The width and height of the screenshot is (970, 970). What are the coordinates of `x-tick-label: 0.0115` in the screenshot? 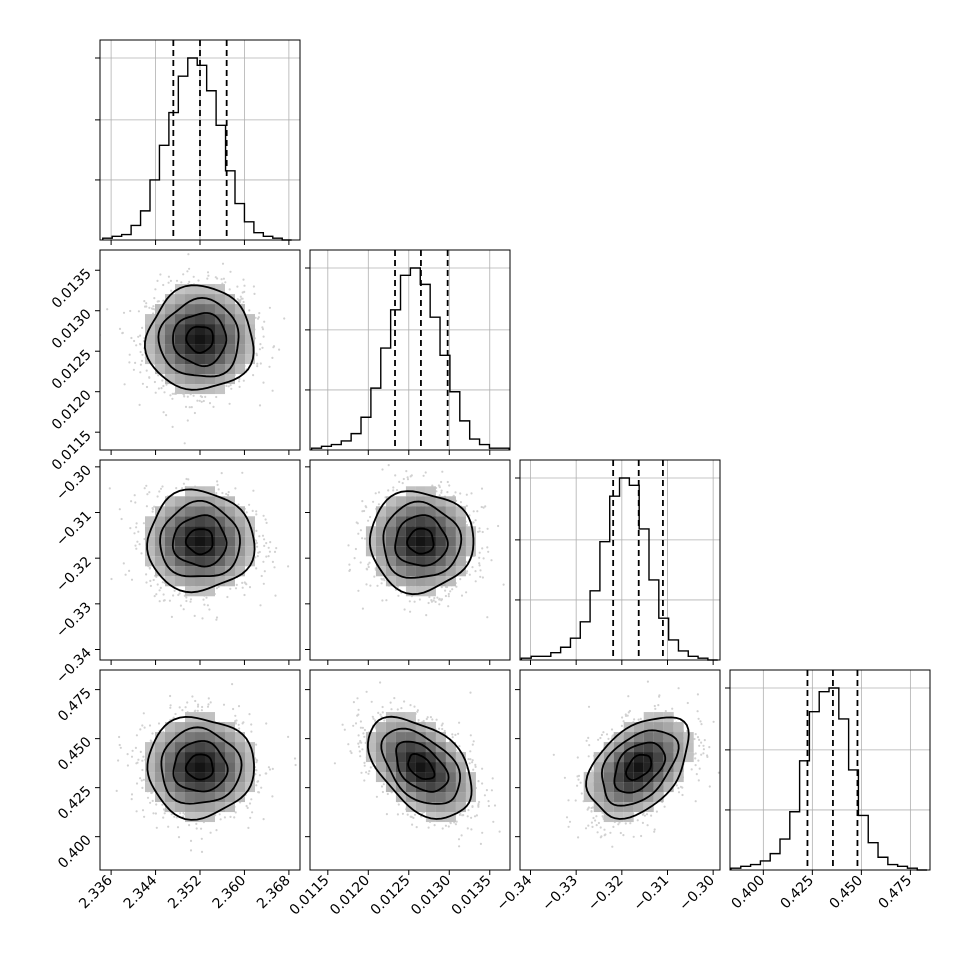 It's located at (310, 896).